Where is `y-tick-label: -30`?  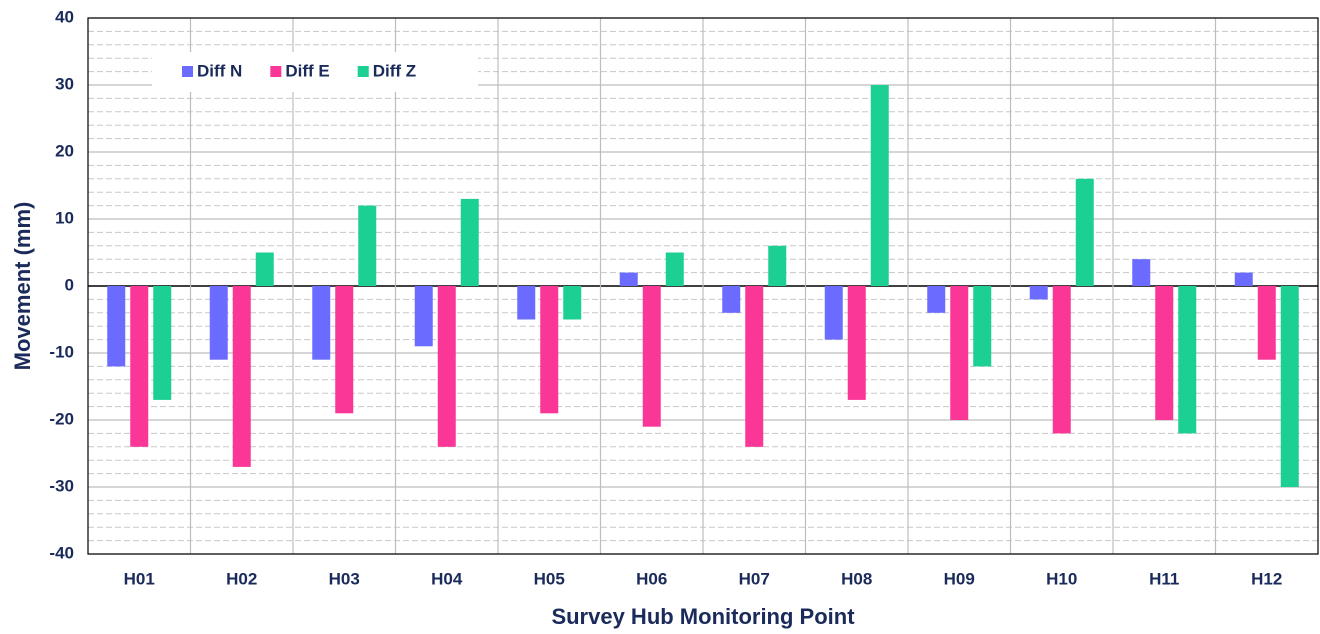 y-tick-label: -30 is located at coordinates (61, 485).